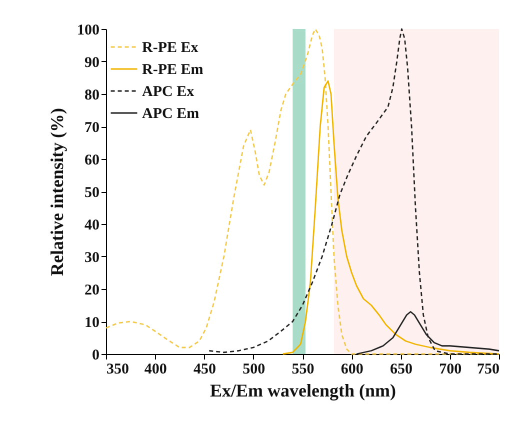  I want to click on y-tick-label: 30, so click(92, 258).